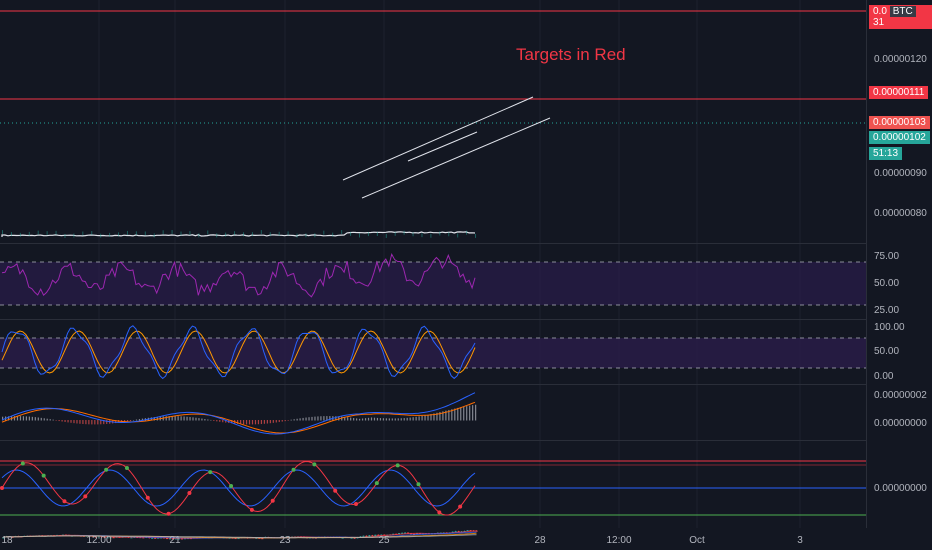 This screenshot has height=550, width=932. I want to click on channel-inner-line, so click(442, 146).